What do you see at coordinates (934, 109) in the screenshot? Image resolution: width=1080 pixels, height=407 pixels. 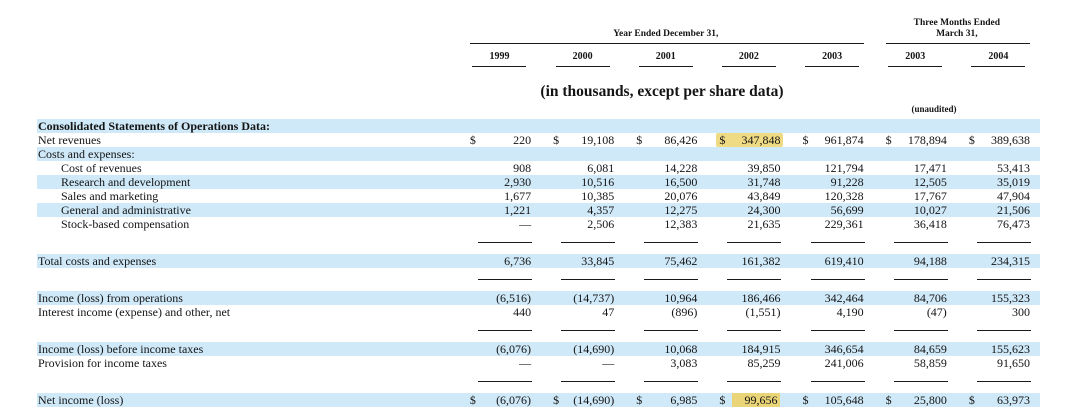 I see `unaudited-note: (unaudited)` at bounding box center [934, 109].